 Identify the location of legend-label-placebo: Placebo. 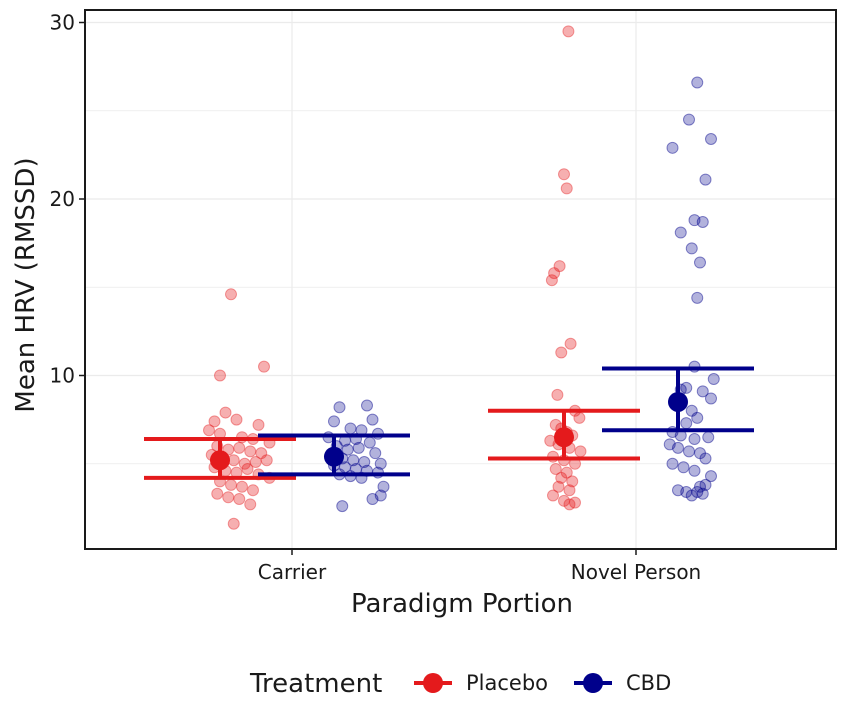
(507, 683).